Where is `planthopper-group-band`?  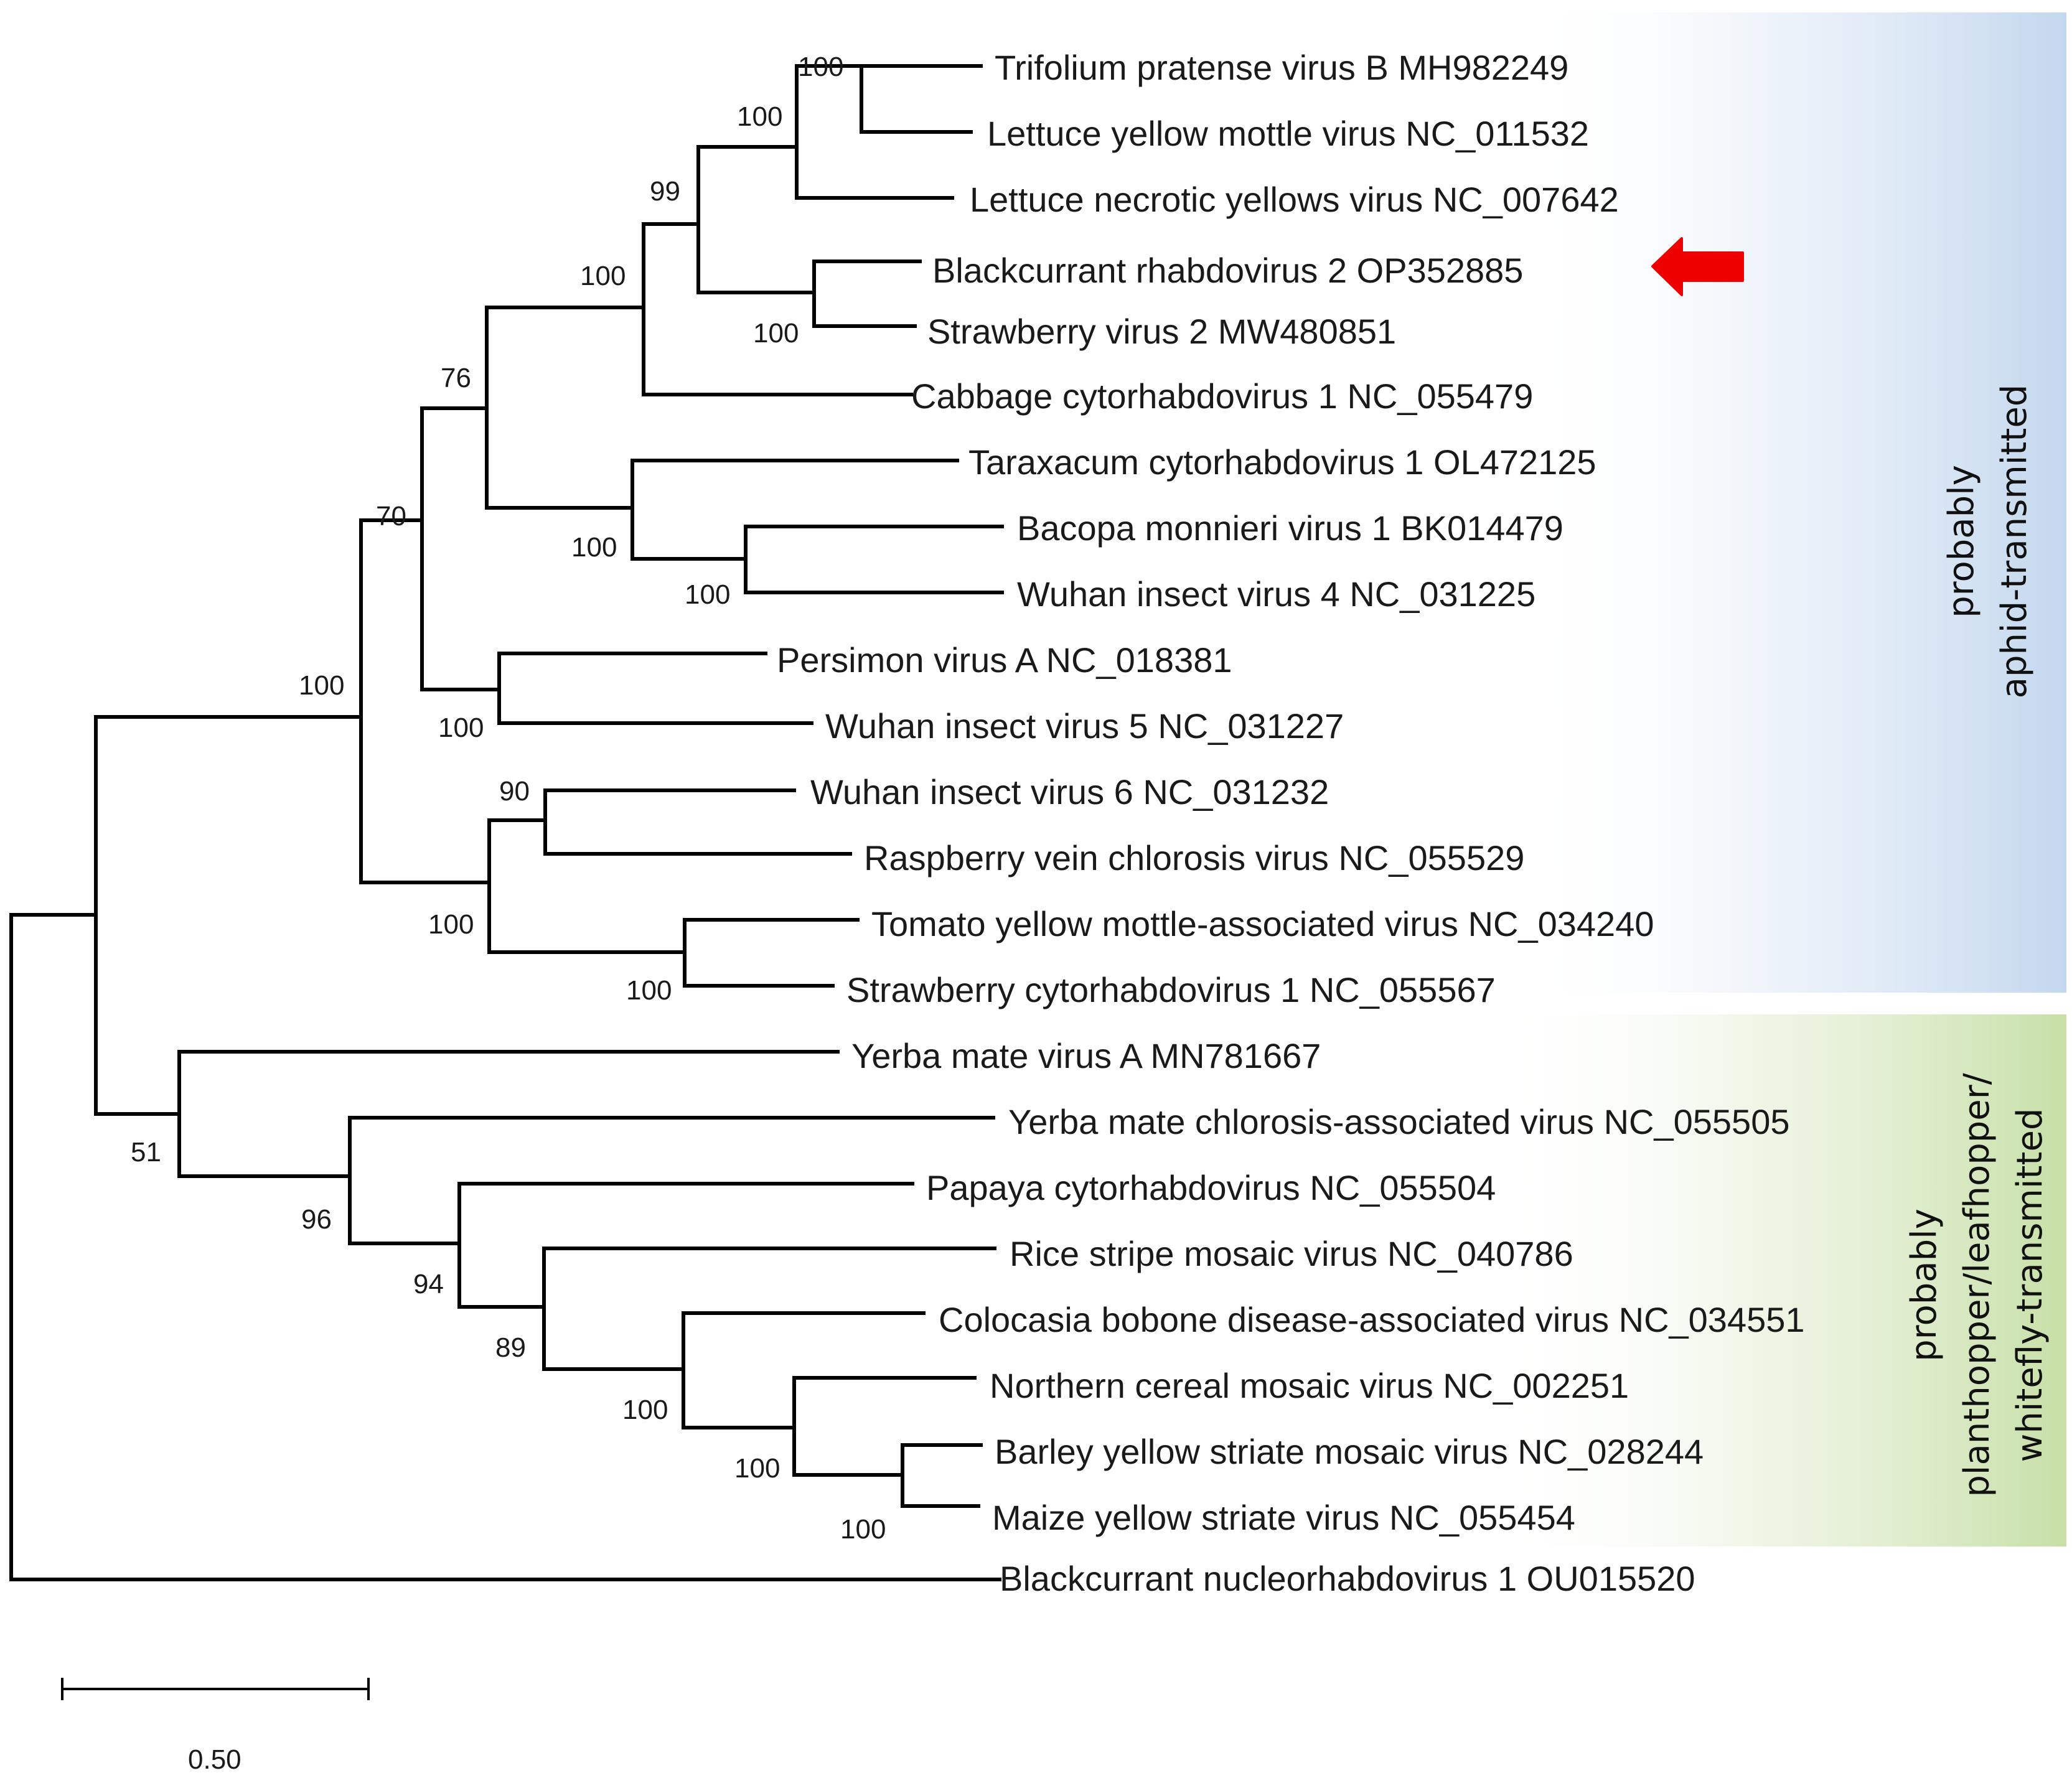
planthopper-group-band is located at coordinates (1780, 1280).